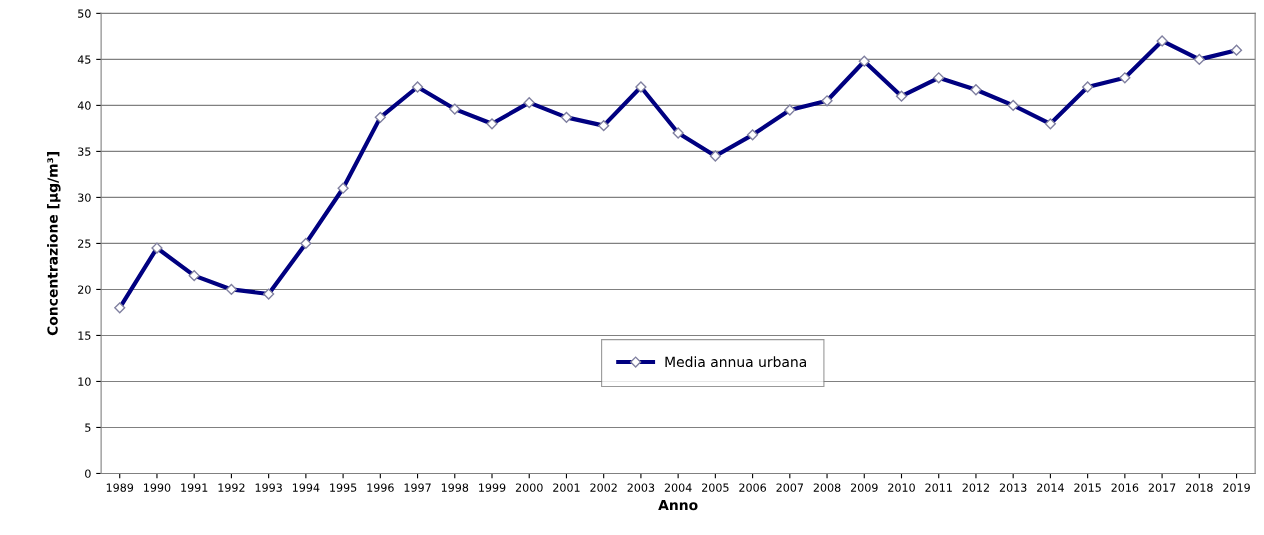  I want to click on y-tick-label: 45, so click(84, 59).